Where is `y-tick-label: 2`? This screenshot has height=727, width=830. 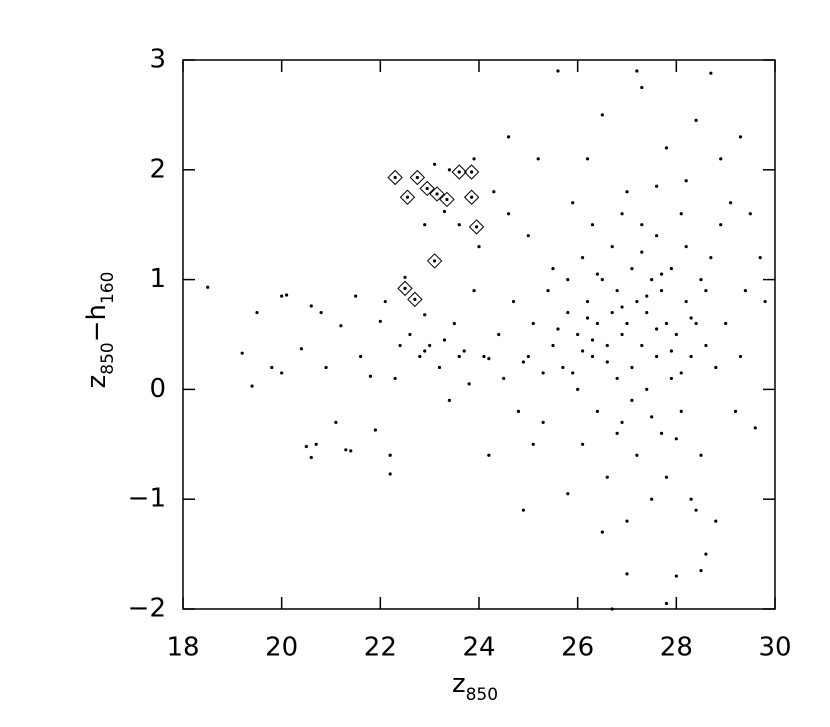
y-tick-label: 2 is located at coordinates (157, 169).